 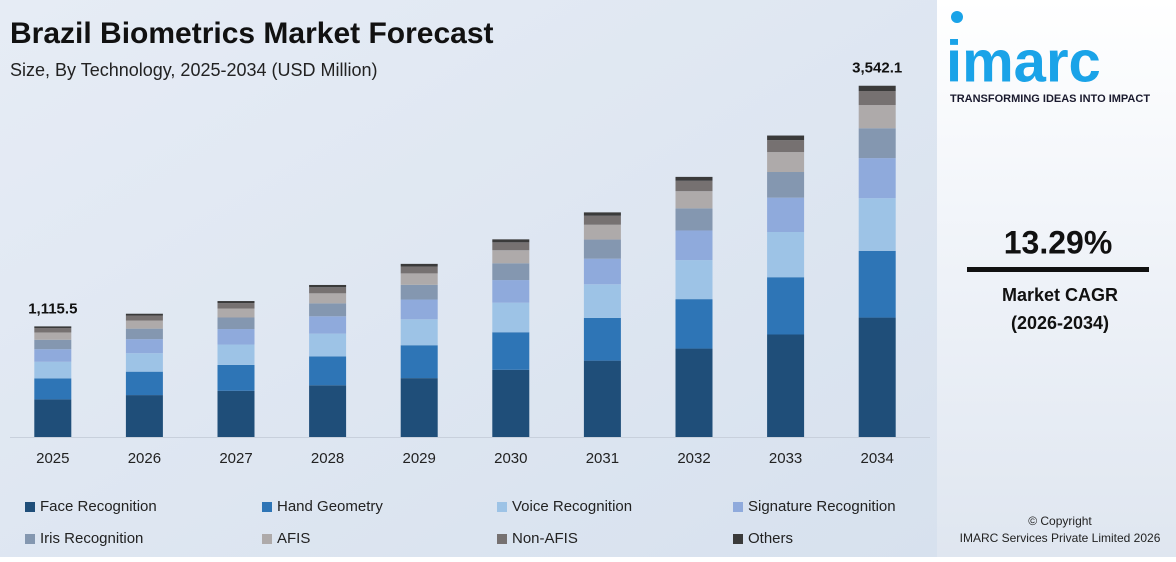 I want to click on x-tick-label: 2027, so click(x=235, y=458).